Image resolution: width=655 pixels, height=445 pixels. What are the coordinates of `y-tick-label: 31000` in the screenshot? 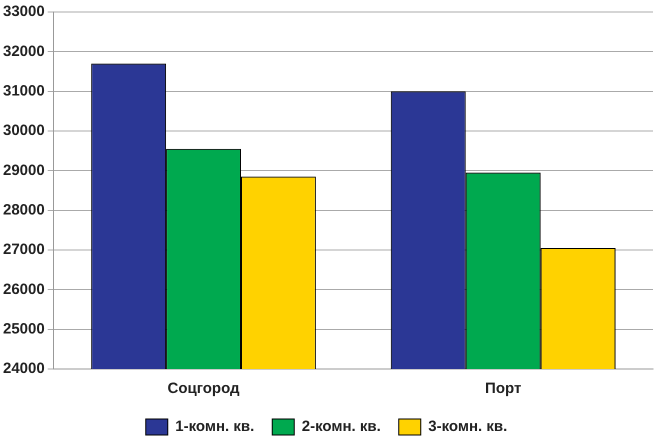 It's located at (23, 91).